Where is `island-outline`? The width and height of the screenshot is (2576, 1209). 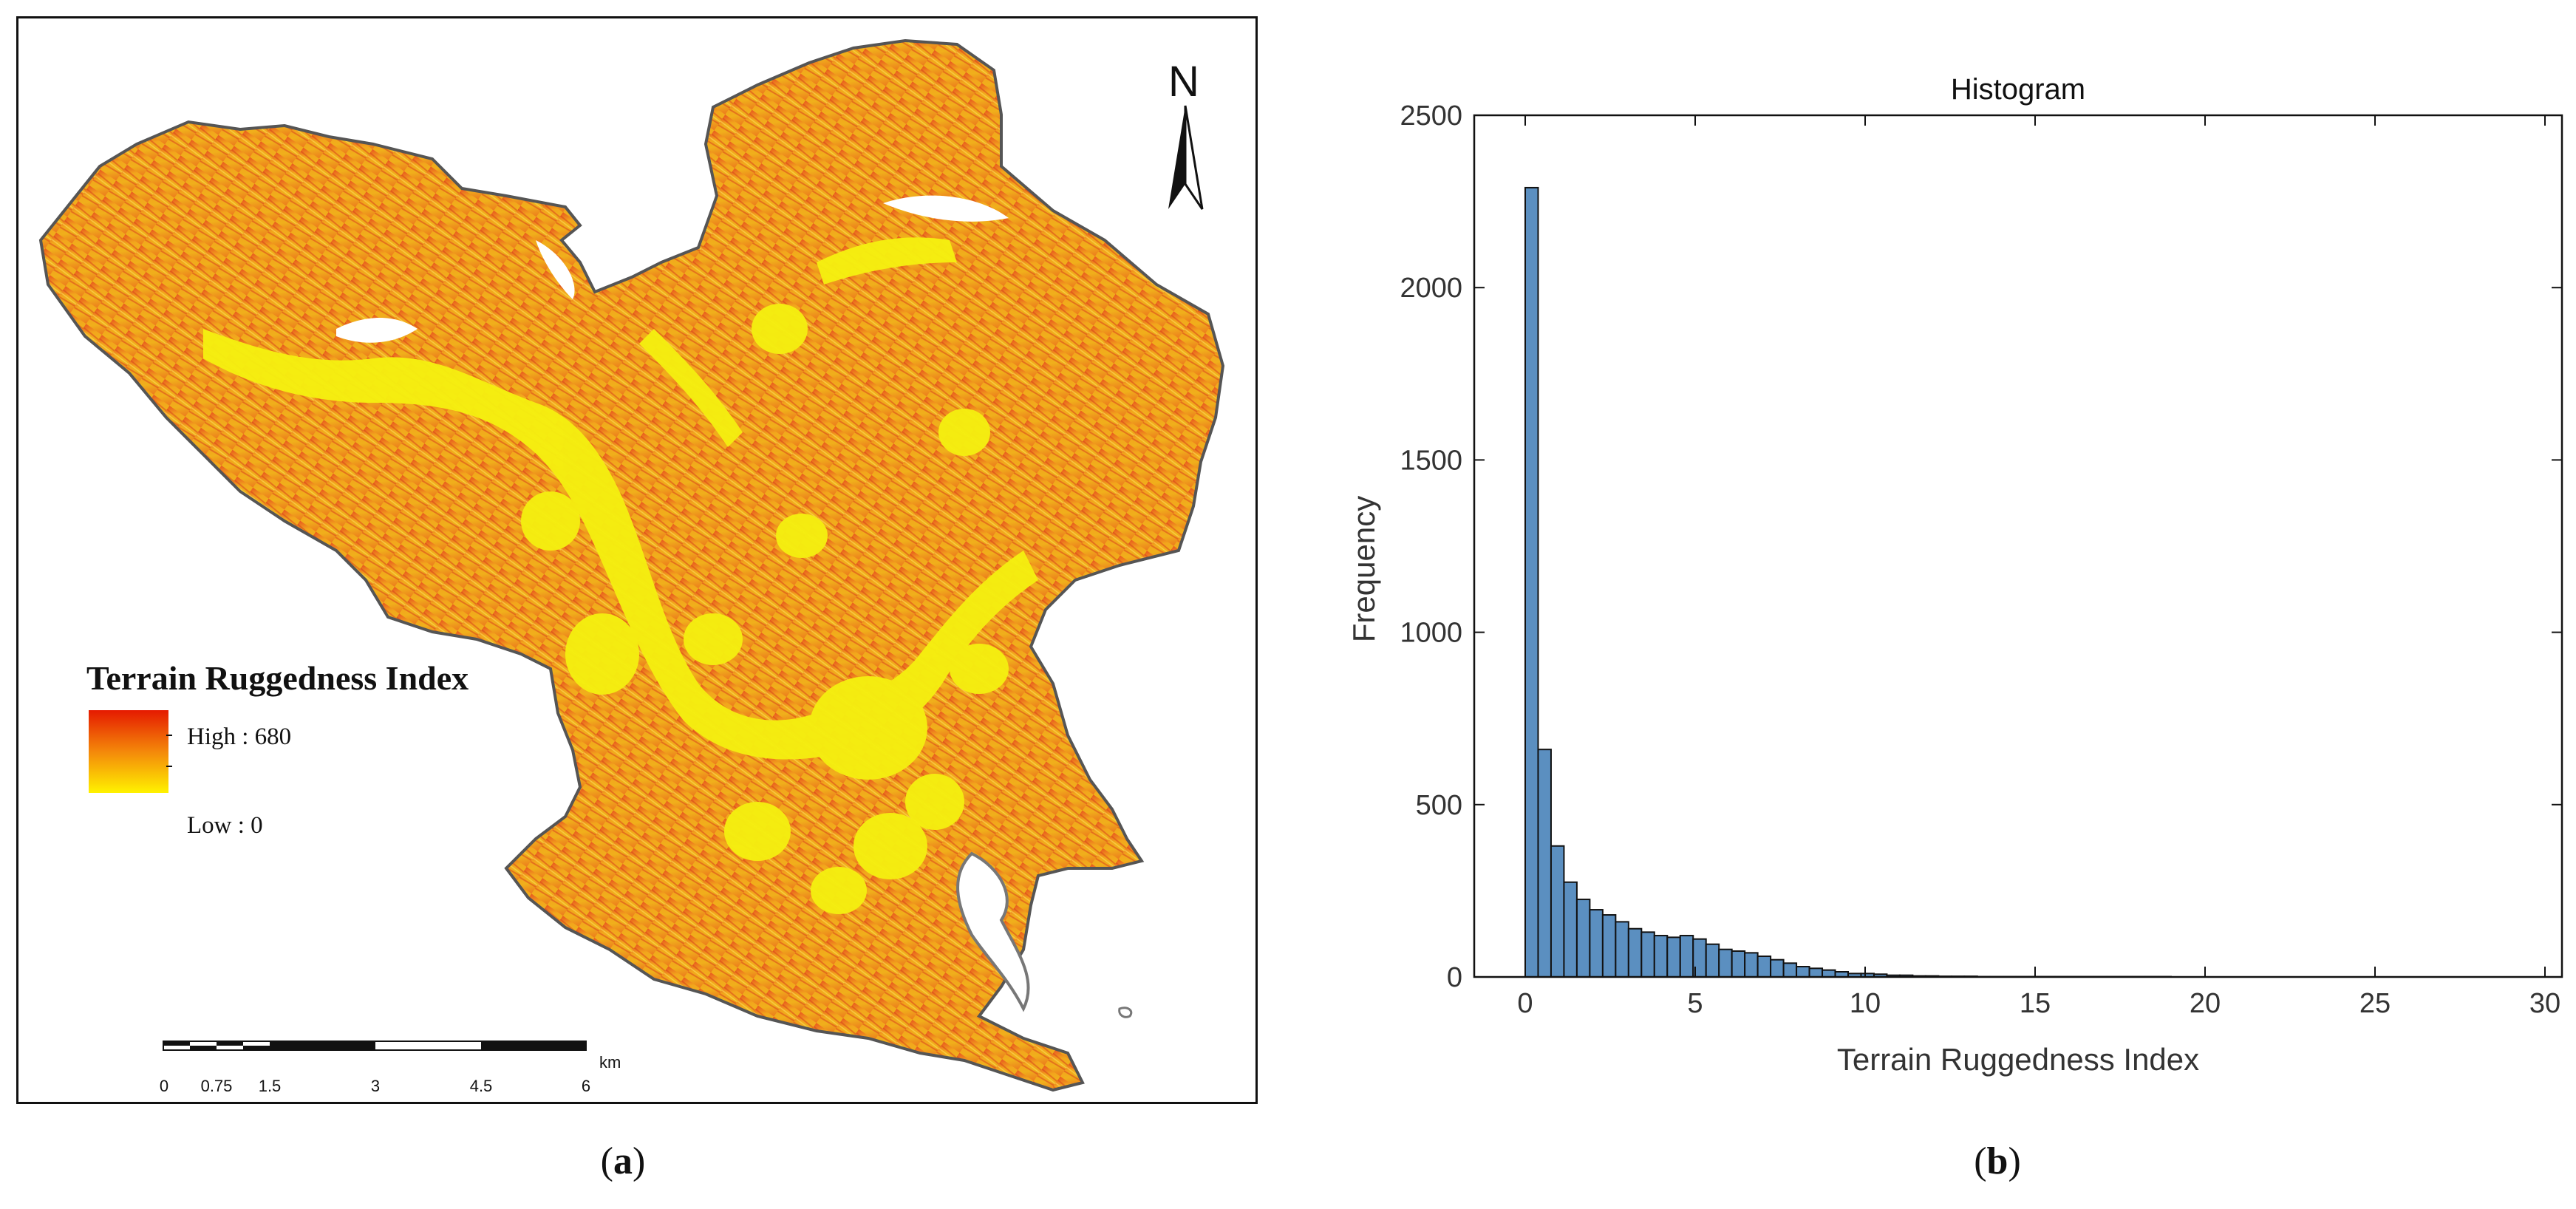 island-outline is located at coordinates (1125, 1012).